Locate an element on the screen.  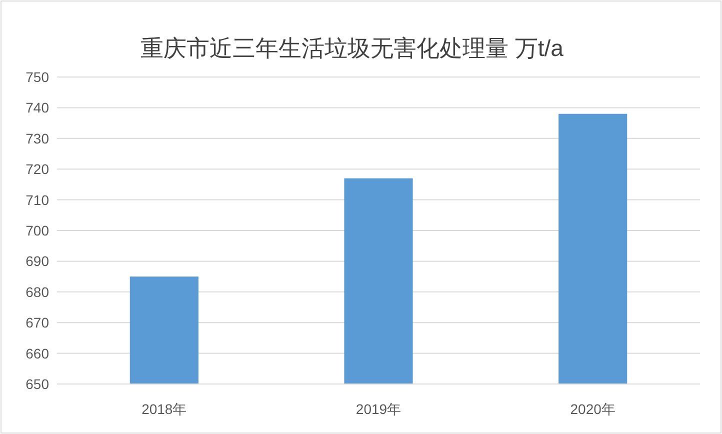
x-tick-label: 2020年 is located at coordinates (593, 409).